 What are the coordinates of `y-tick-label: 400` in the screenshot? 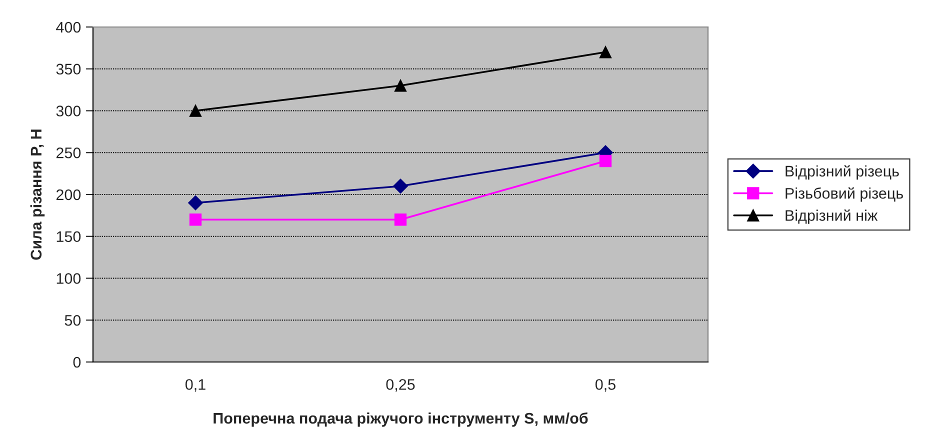 It's located at (68, 27).